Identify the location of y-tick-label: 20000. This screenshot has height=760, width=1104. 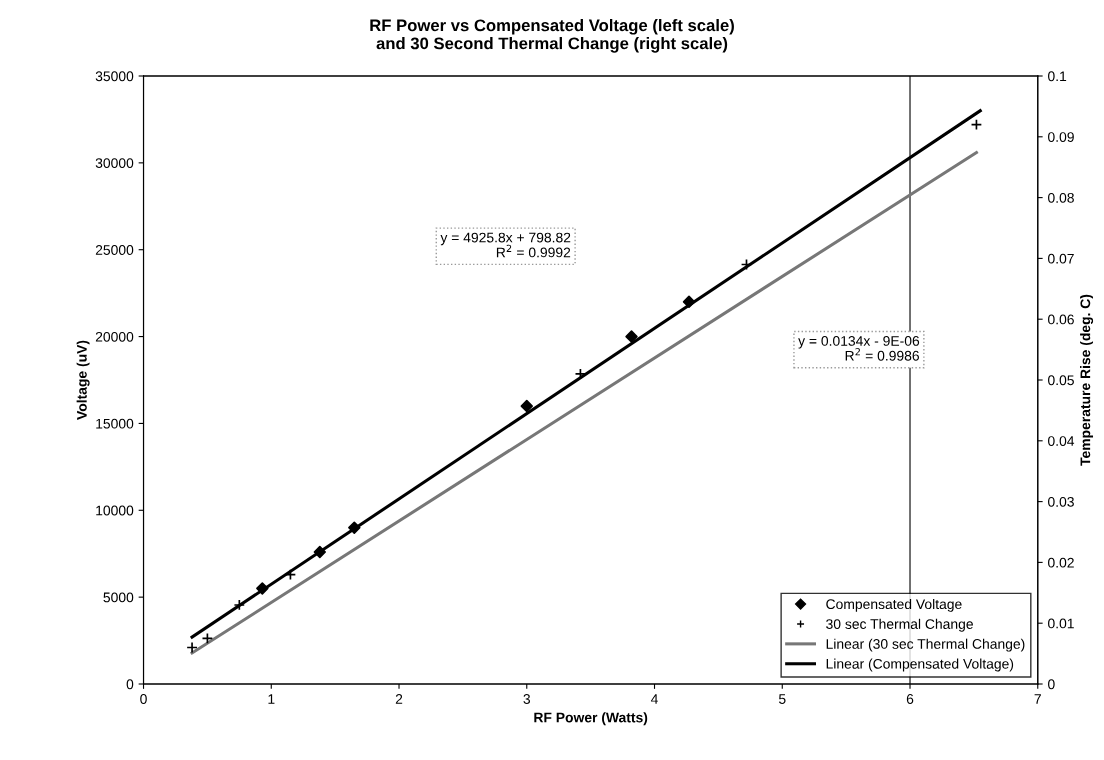
(114, 336).